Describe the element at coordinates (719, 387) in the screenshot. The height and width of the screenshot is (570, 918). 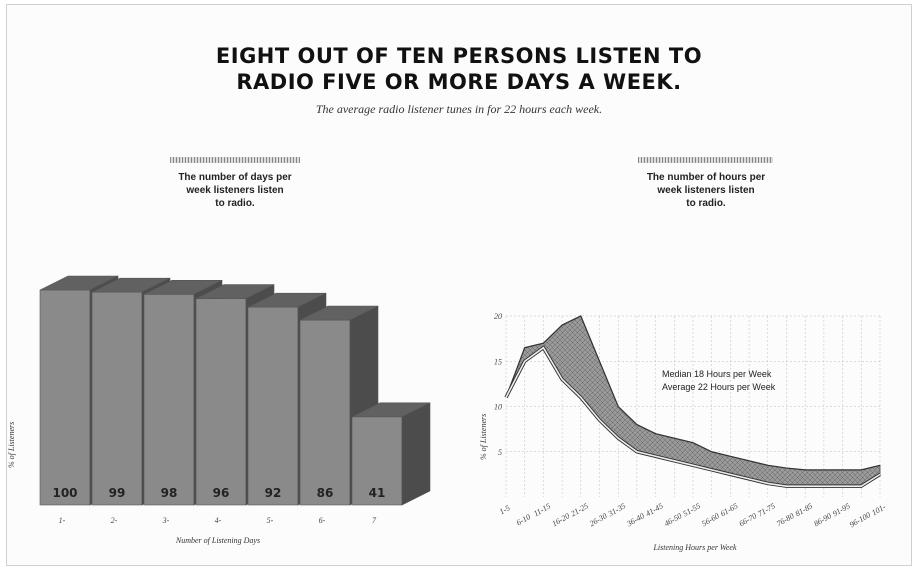
I see `legend-average: Average 22 Hours per Week` at that location.